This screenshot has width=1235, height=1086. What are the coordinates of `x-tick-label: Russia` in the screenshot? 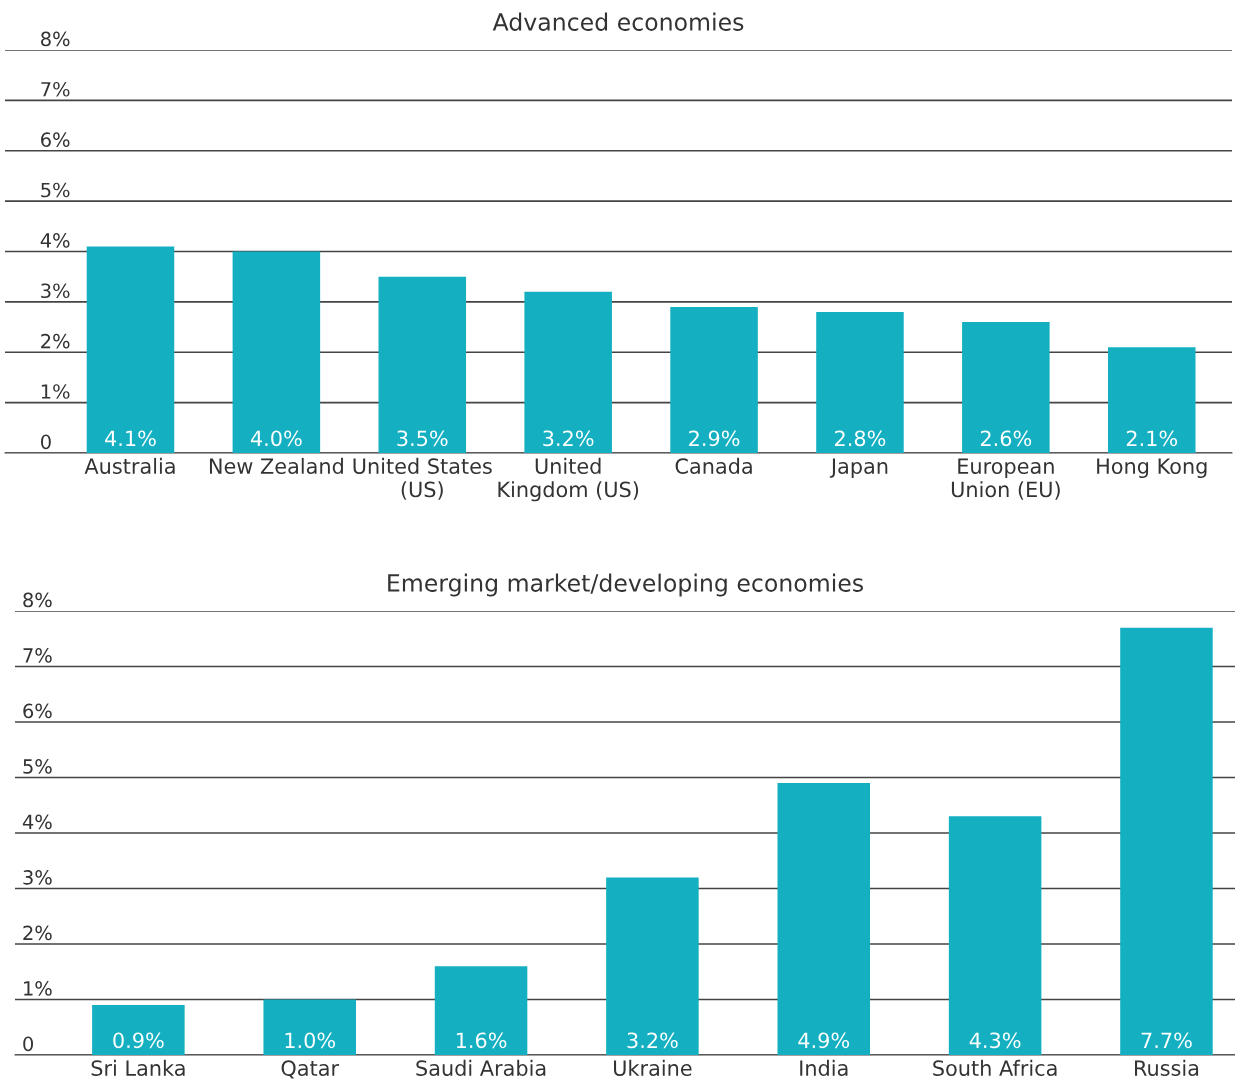 It's located at (1167, 1067).